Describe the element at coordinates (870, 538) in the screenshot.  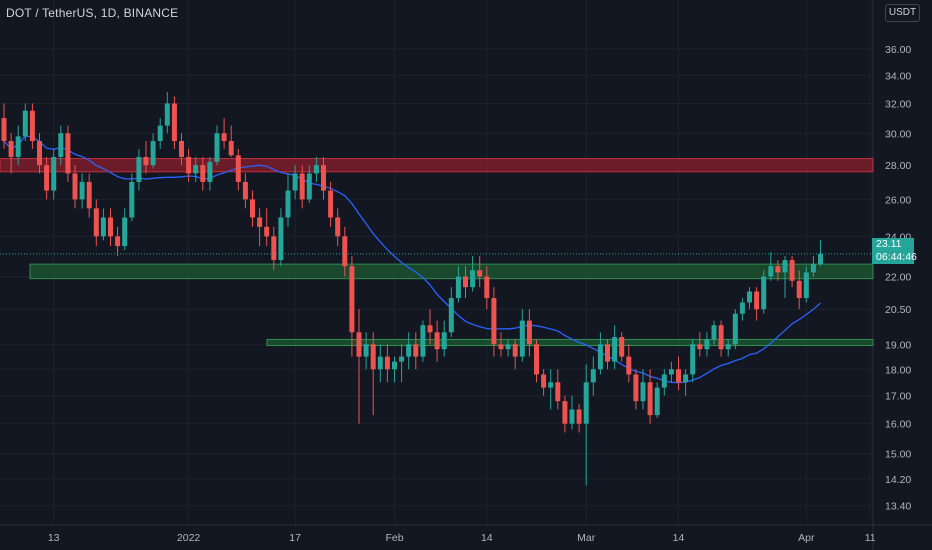
I see `time-tick-label: 11` at that location.